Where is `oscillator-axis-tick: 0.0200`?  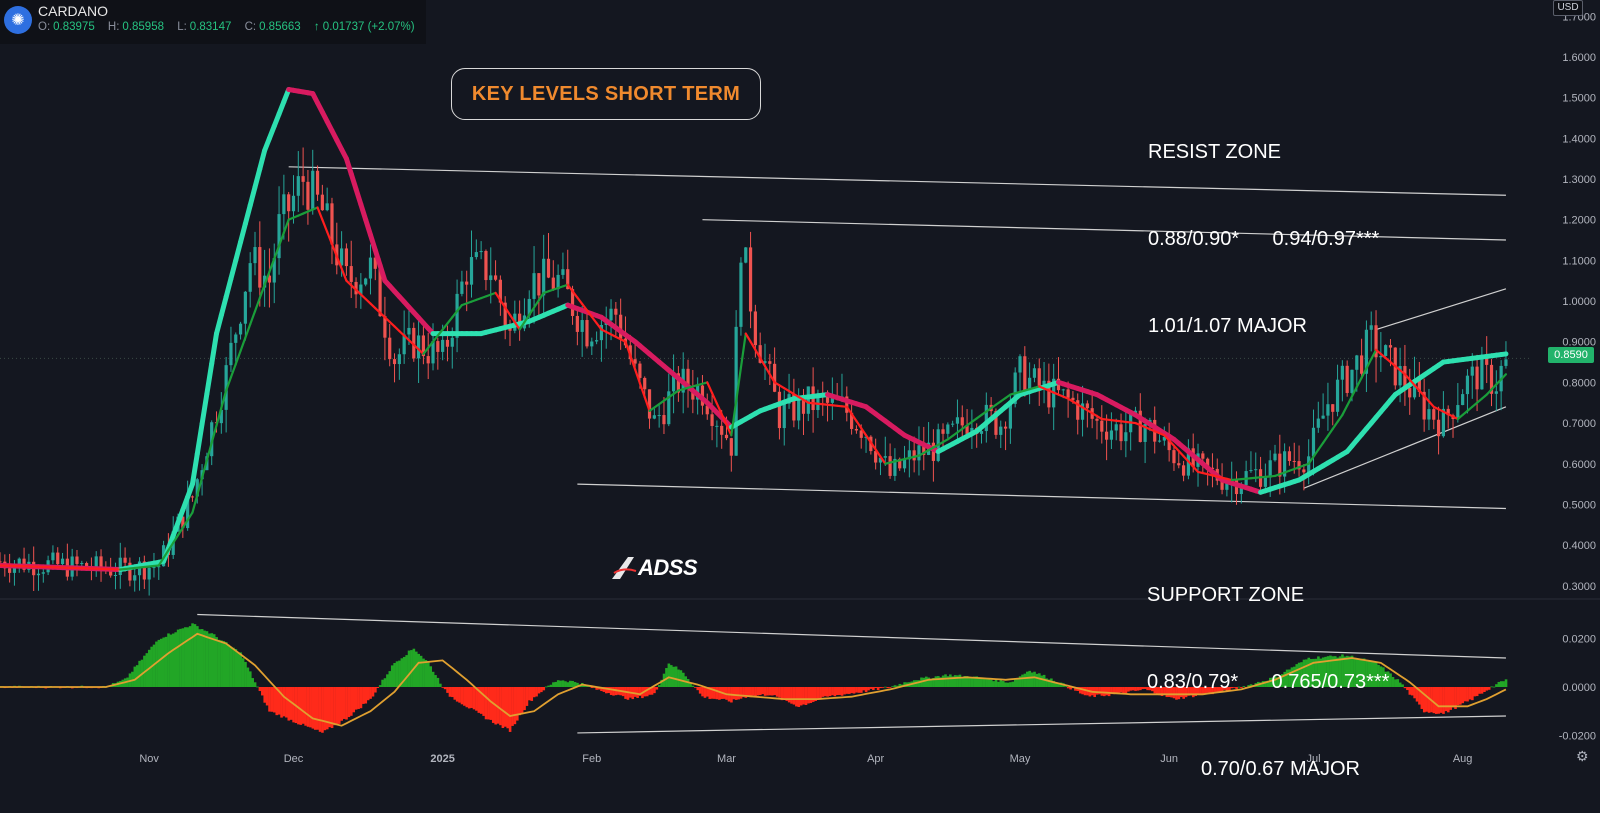
oscillator-axis-tick: 0.0200 is located at coordinates (1579, 640).